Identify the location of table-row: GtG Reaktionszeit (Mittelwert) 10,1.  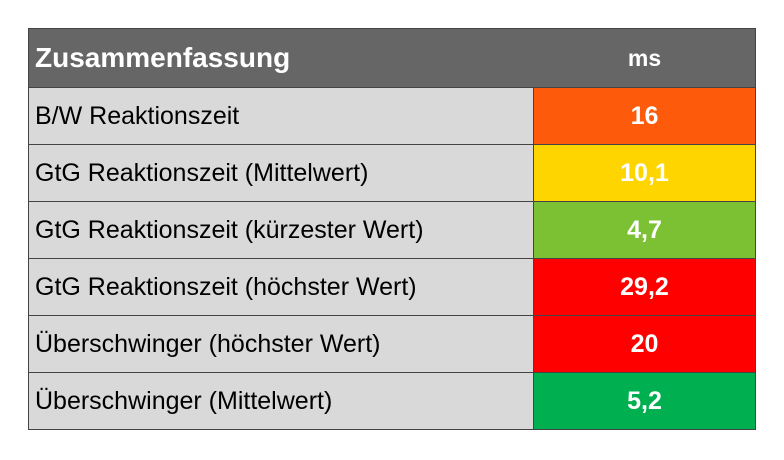
(392, 172).